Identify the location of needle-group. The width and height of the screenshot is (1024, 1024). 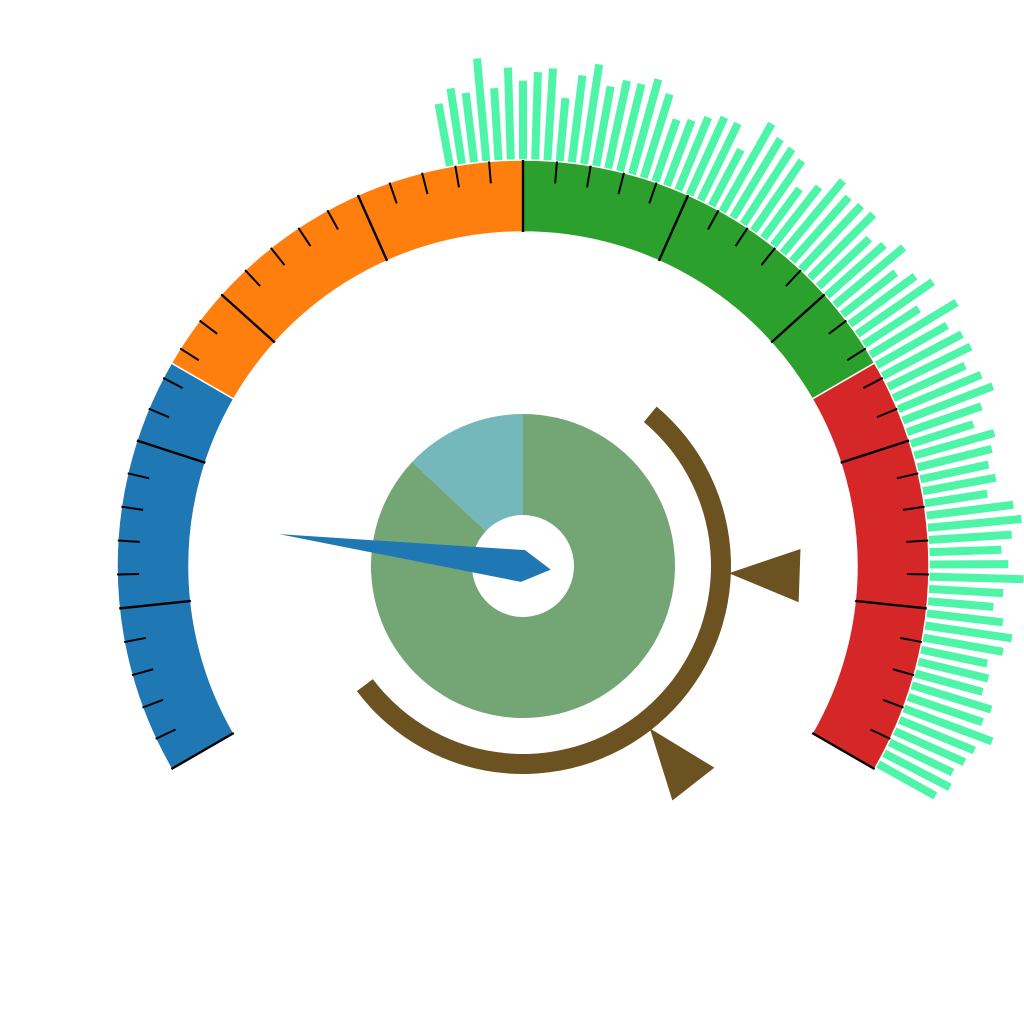
(415, 558).